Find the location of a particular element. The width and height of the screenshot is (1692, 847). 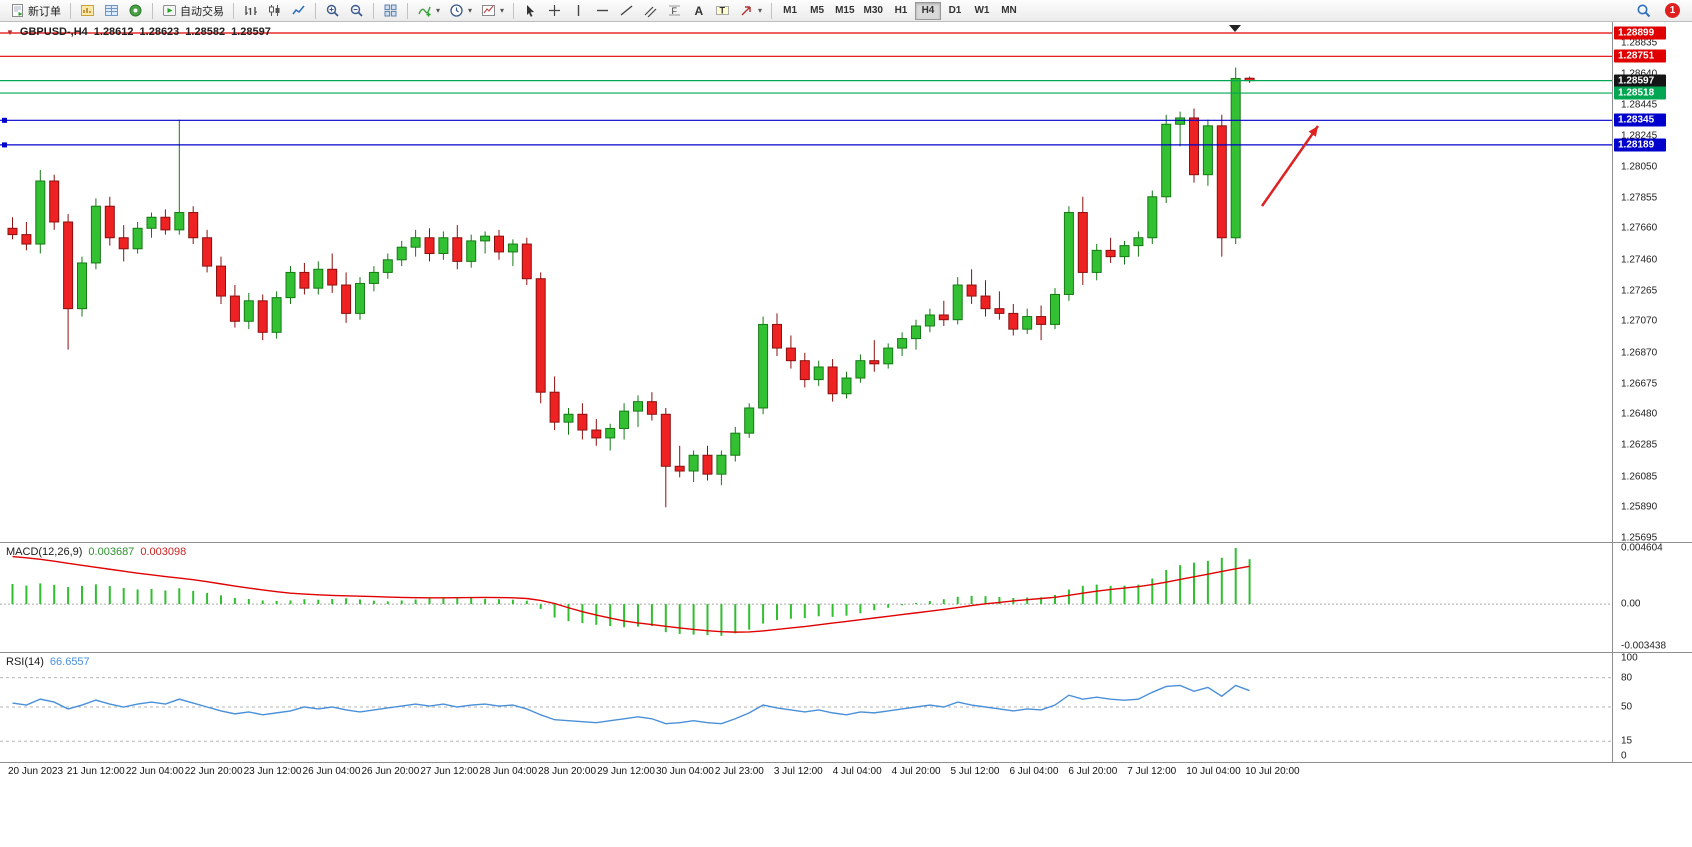

search-icon is located at coordinates (1644, 11).